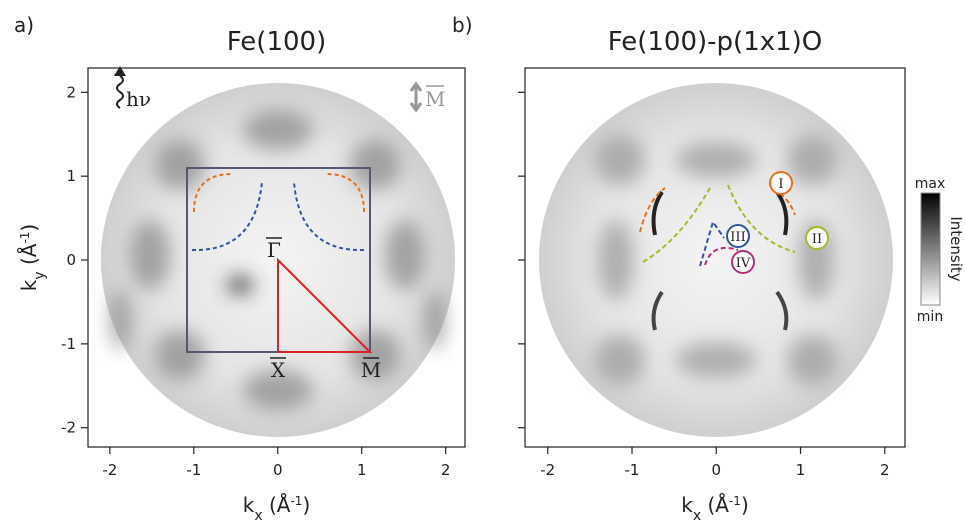 The height and width of the screenshot is (529, 965). What do you see at coordinates (462, 25) in the screenshot?
I see `panel-label: b)` at bounding box center [462, 25].